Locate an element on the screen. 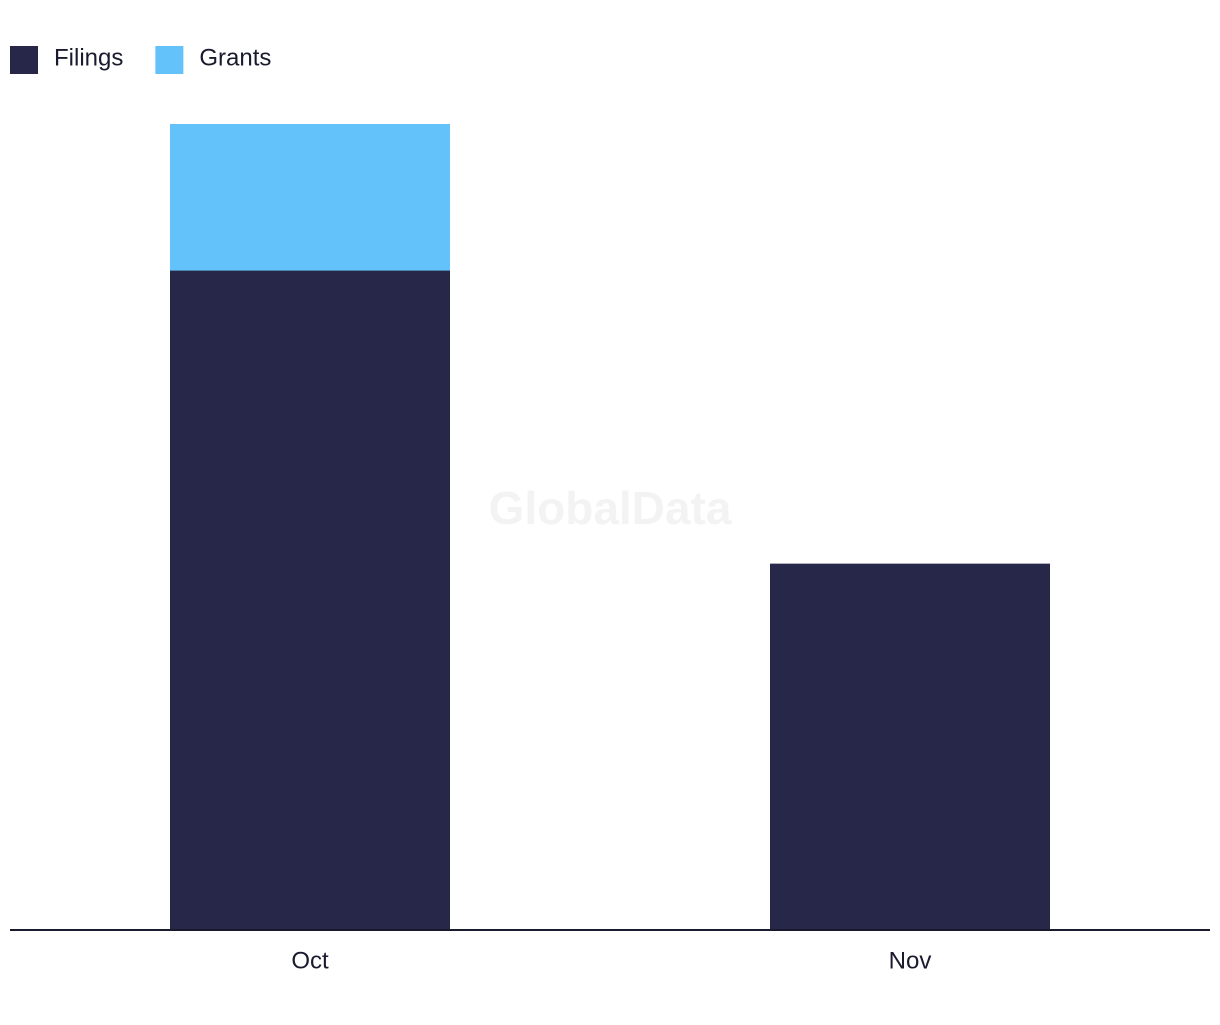 The width and height of the screenshot is (1220, 1025). legend-label: Grants is located at coordinates (235, 57).